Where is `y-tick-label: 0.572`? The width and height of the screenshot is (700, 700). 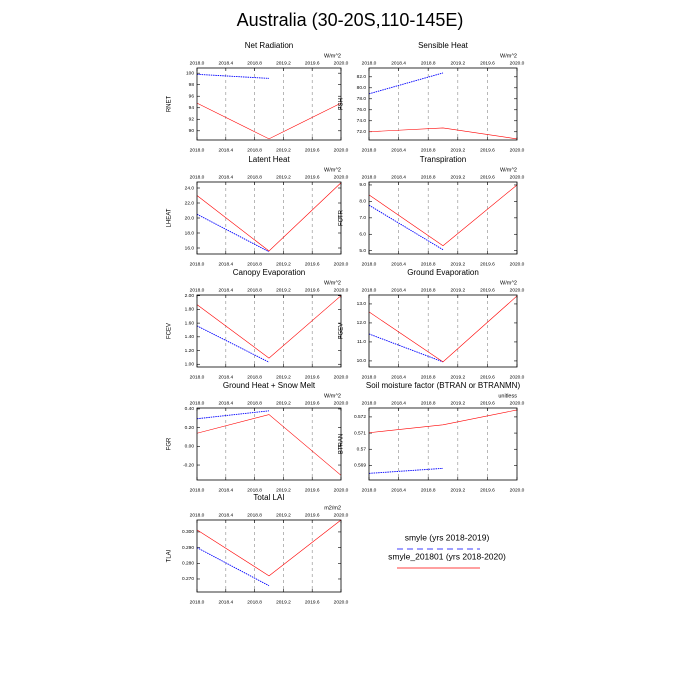 y-tick-label: 0.572 is located at coordinates (360, 417).